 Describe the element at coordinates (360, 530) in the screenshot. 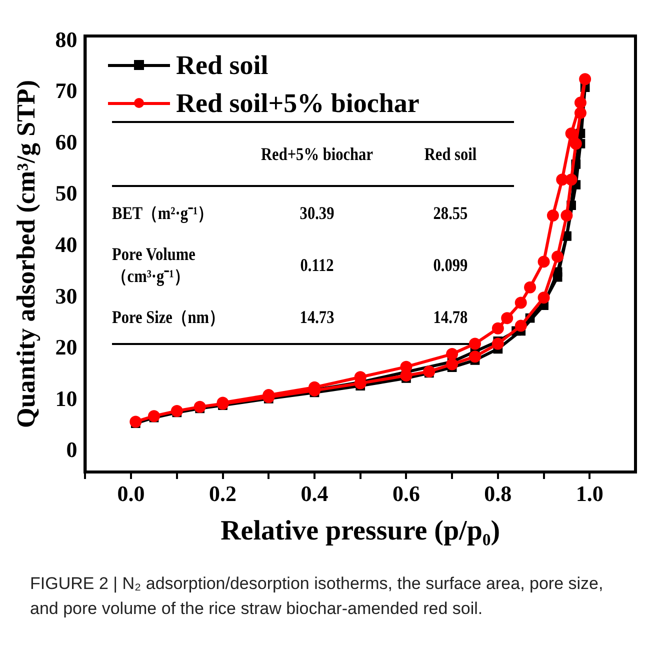

I see `x-axis-title: Relative pressure (p/p₀)` at that location.